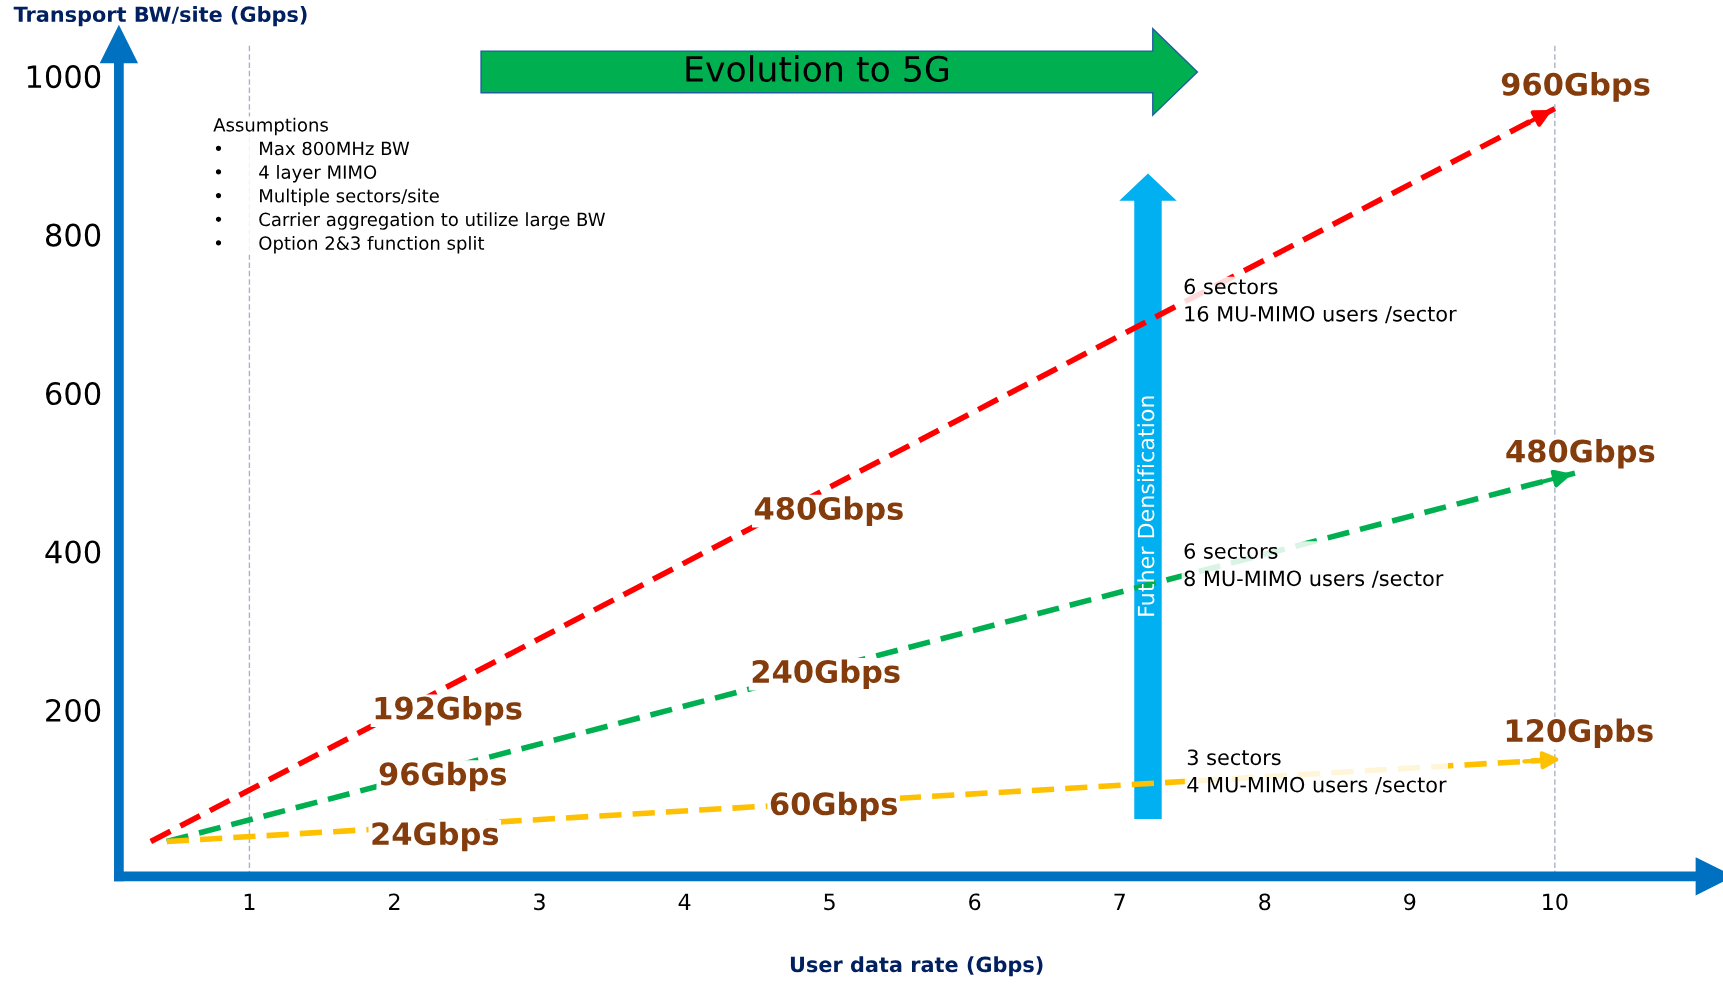 This screenshot has height=988, width=1723. What do you see at coordinates (64, 77) in the screenshot?
I see `y-tick-label: 1000` at bounding box center [64, 77].